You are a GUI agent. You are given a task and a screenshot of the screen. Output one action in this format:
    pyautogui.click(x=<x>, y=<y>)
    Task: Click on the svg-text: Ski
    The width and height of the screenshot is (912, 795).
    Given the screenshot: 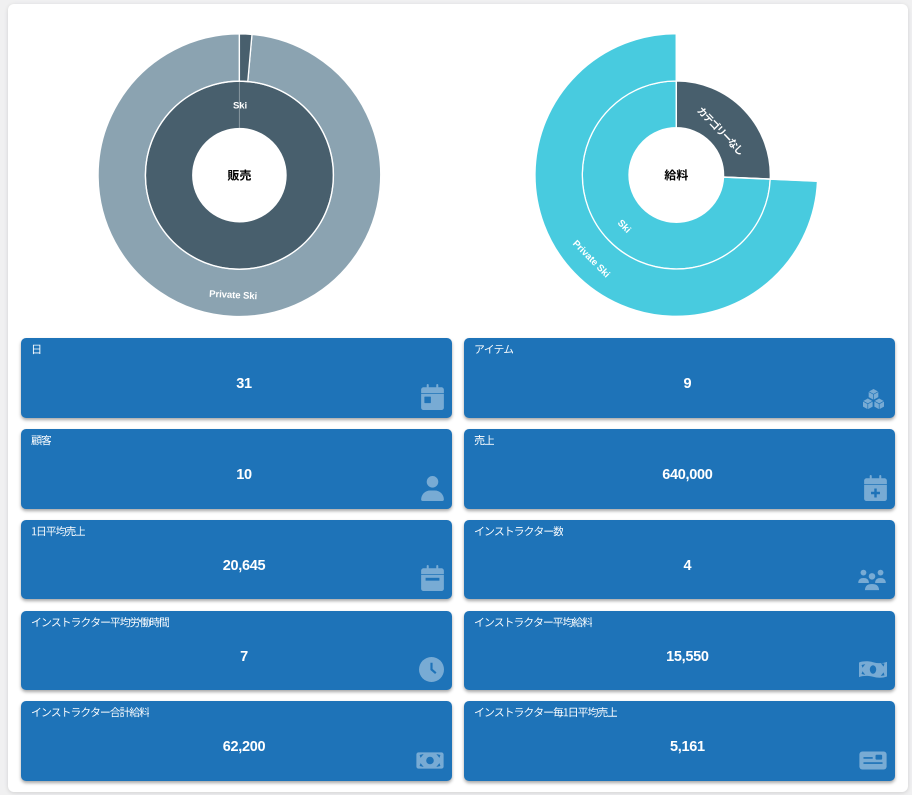 What is the action you would take?
    pyautogui.click(x=240, y=106)
    